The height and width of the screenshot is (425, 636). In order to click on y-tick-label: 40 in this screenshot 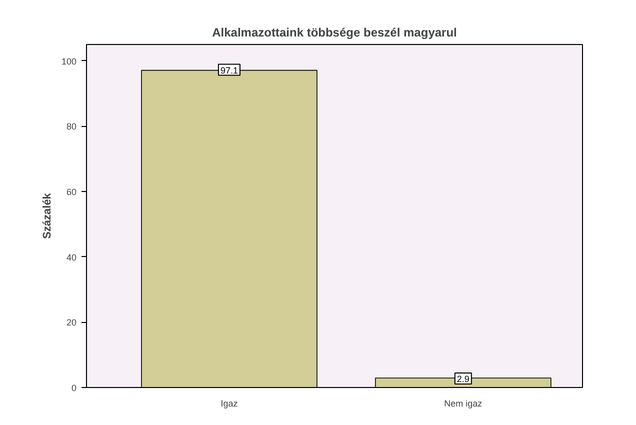, I will do `click(71, 257)`.